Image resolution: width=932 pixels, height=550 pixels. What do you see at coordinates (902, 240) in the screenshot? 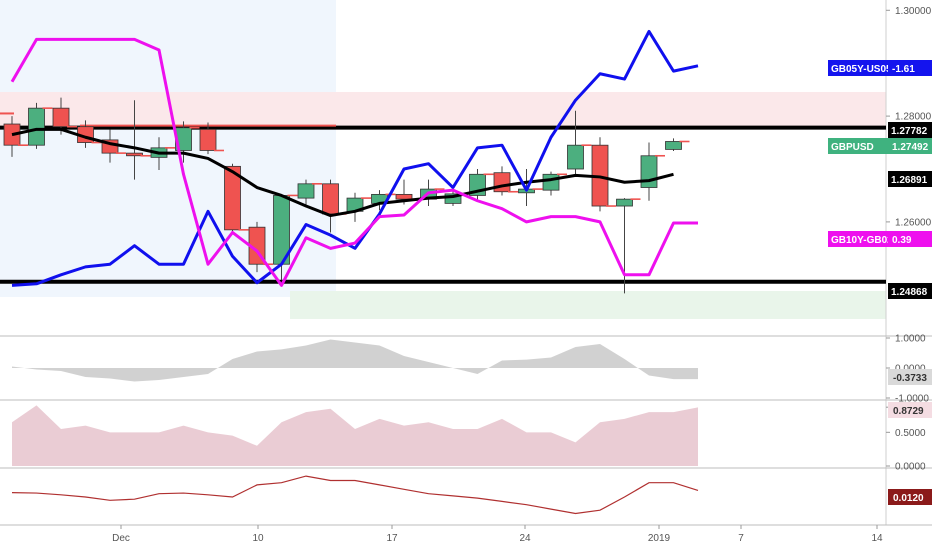
I see `series-tag-value: 0.39` at bounding box center [902, 240].